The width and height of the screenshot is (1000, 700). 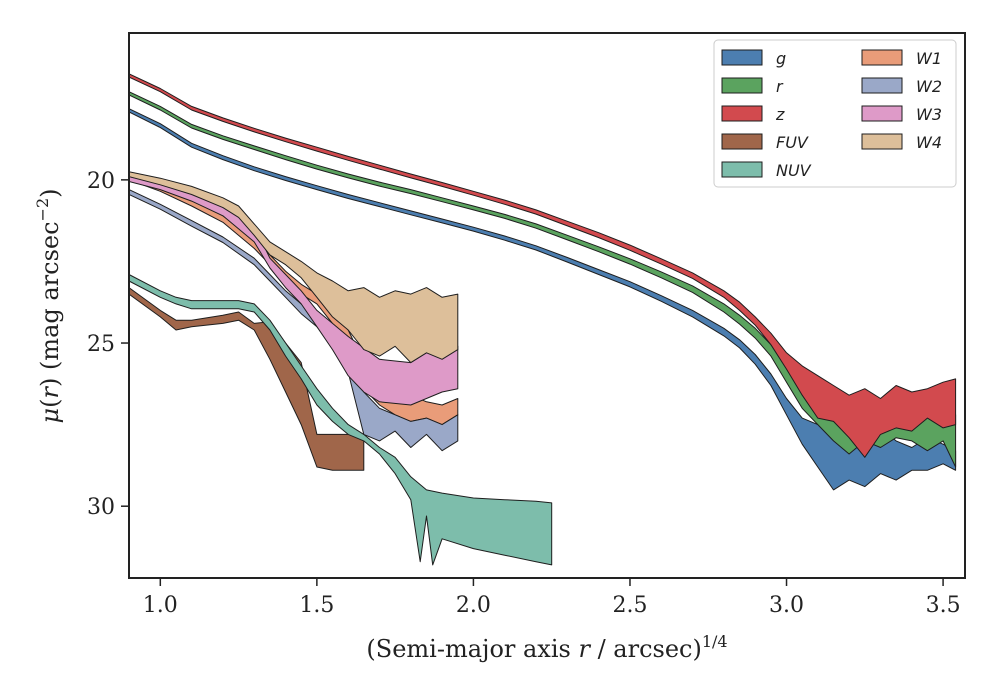 I want to click on y-axis-label: μ(r) (mag arcsec−2), so click(x=48, y=305).